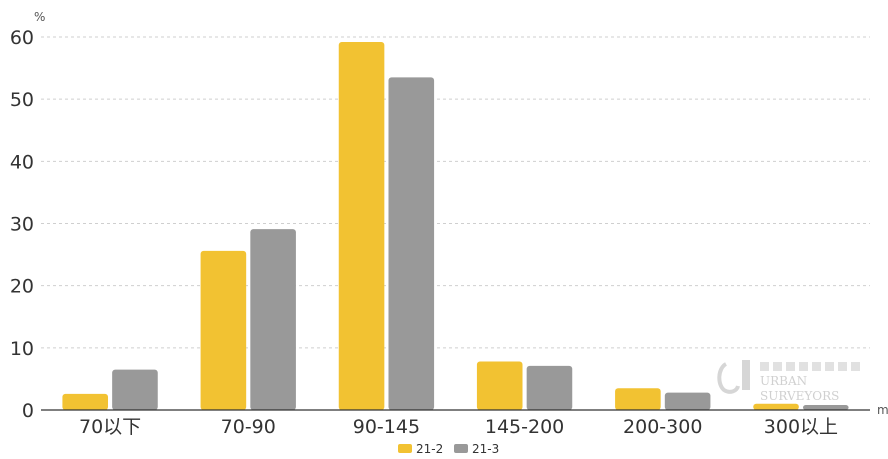 This screenshot has width=888, height=459. Describe the element at coordinates (662, 427) in the screenshot. I see `x-category-label: 200-300` at that location.